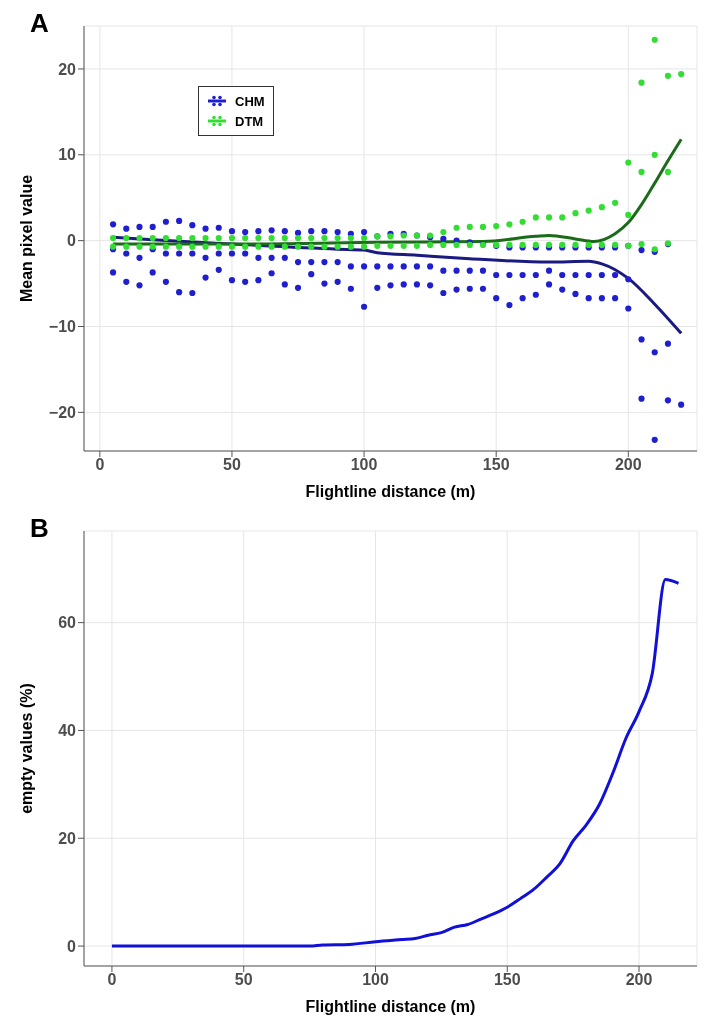 This screenshot has width=711, height=1033. Describe the element at coordinates (39, 528) in the screenshot. I see `chart-title: B` at that location.